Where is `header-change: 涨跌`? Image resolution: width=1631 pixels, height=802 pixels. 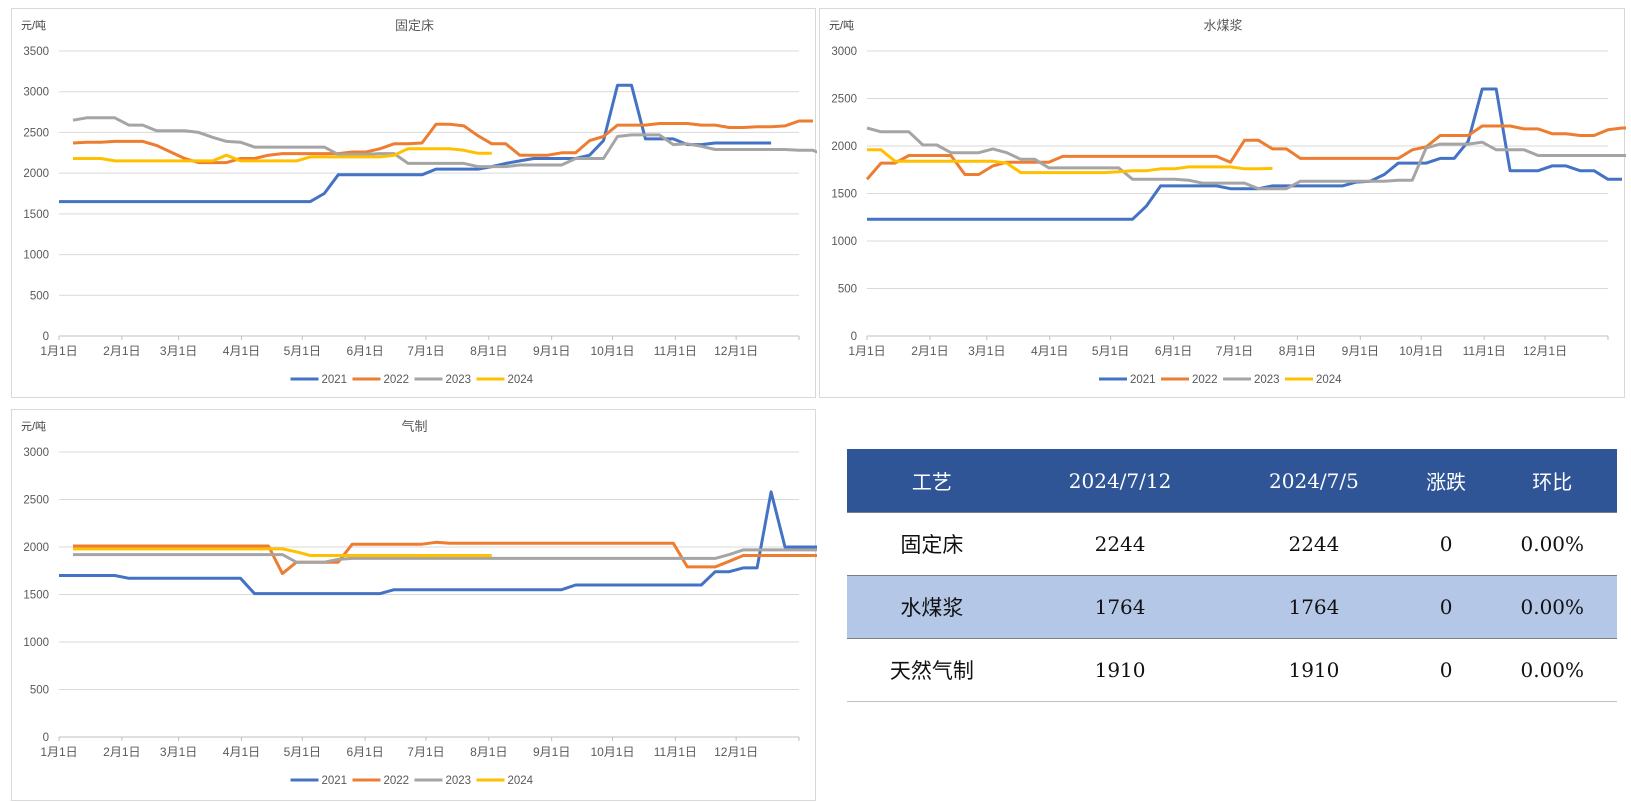
header-change: 涨跌 is located at coordinates (1446, 481).